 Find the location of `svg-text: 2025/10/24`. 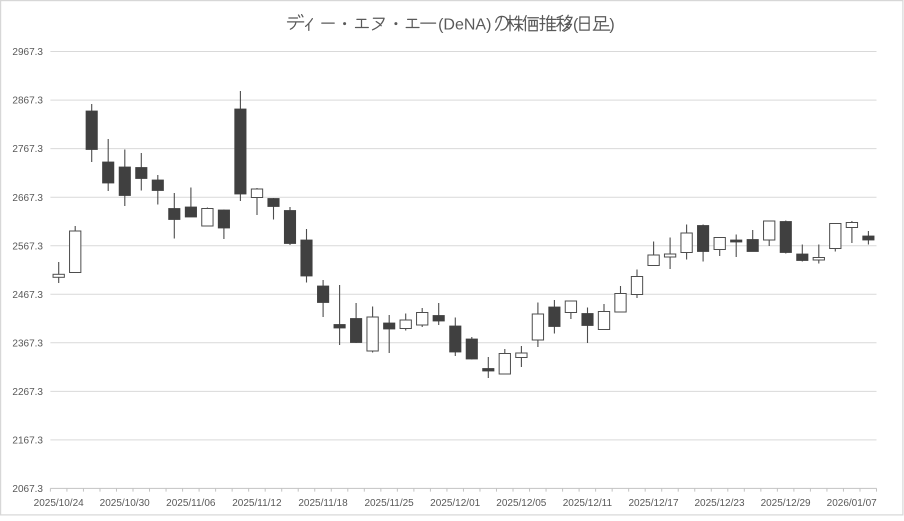

svg-text: 2025/10/24 is located at coordinates (59, 503).